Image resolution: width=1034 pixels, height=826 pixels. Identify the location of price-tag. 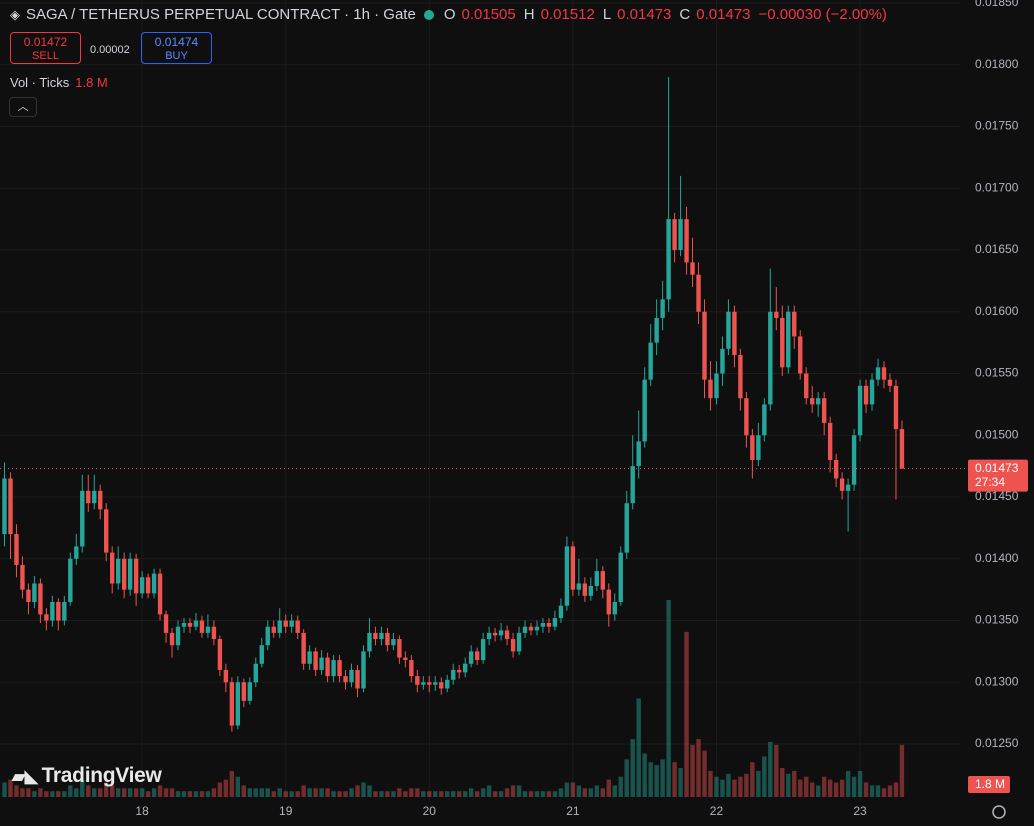
(998, 475).